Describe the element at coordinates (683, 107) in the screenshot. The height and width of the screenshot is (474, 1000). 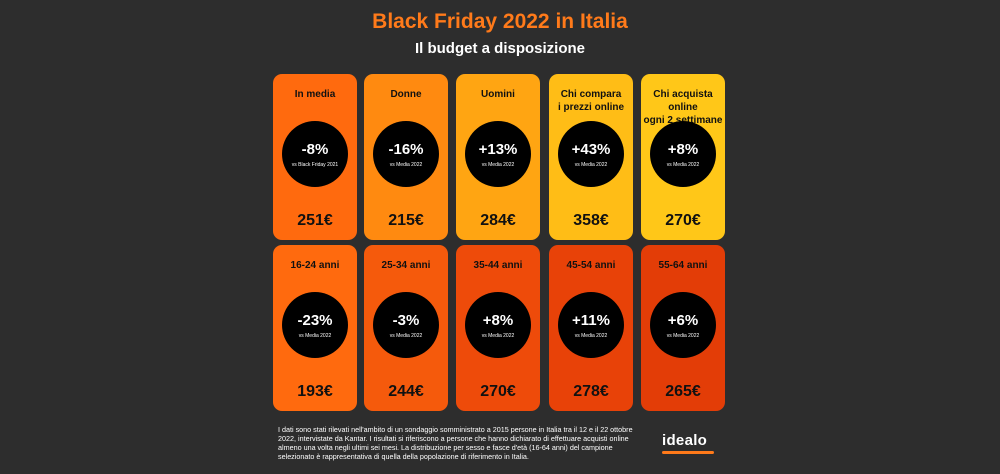
I see `card-label: Chi acquista online ogni 2 settimane` at that location.